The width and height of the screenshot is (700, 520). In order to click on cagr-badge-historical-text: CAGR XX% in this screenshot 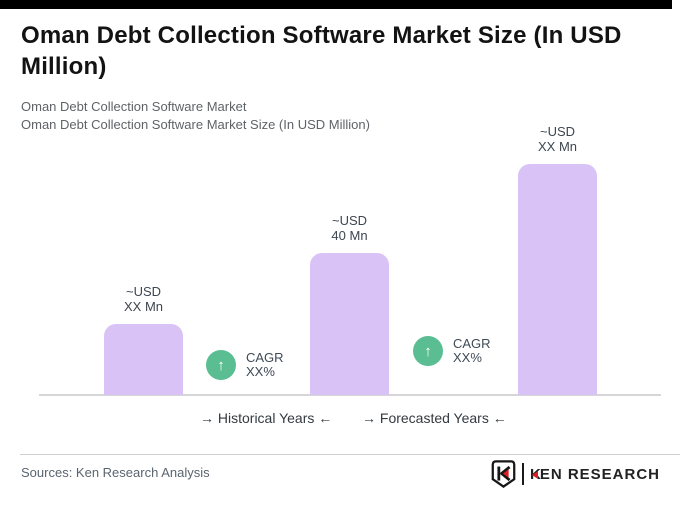, I will do `click(265, 364)`.